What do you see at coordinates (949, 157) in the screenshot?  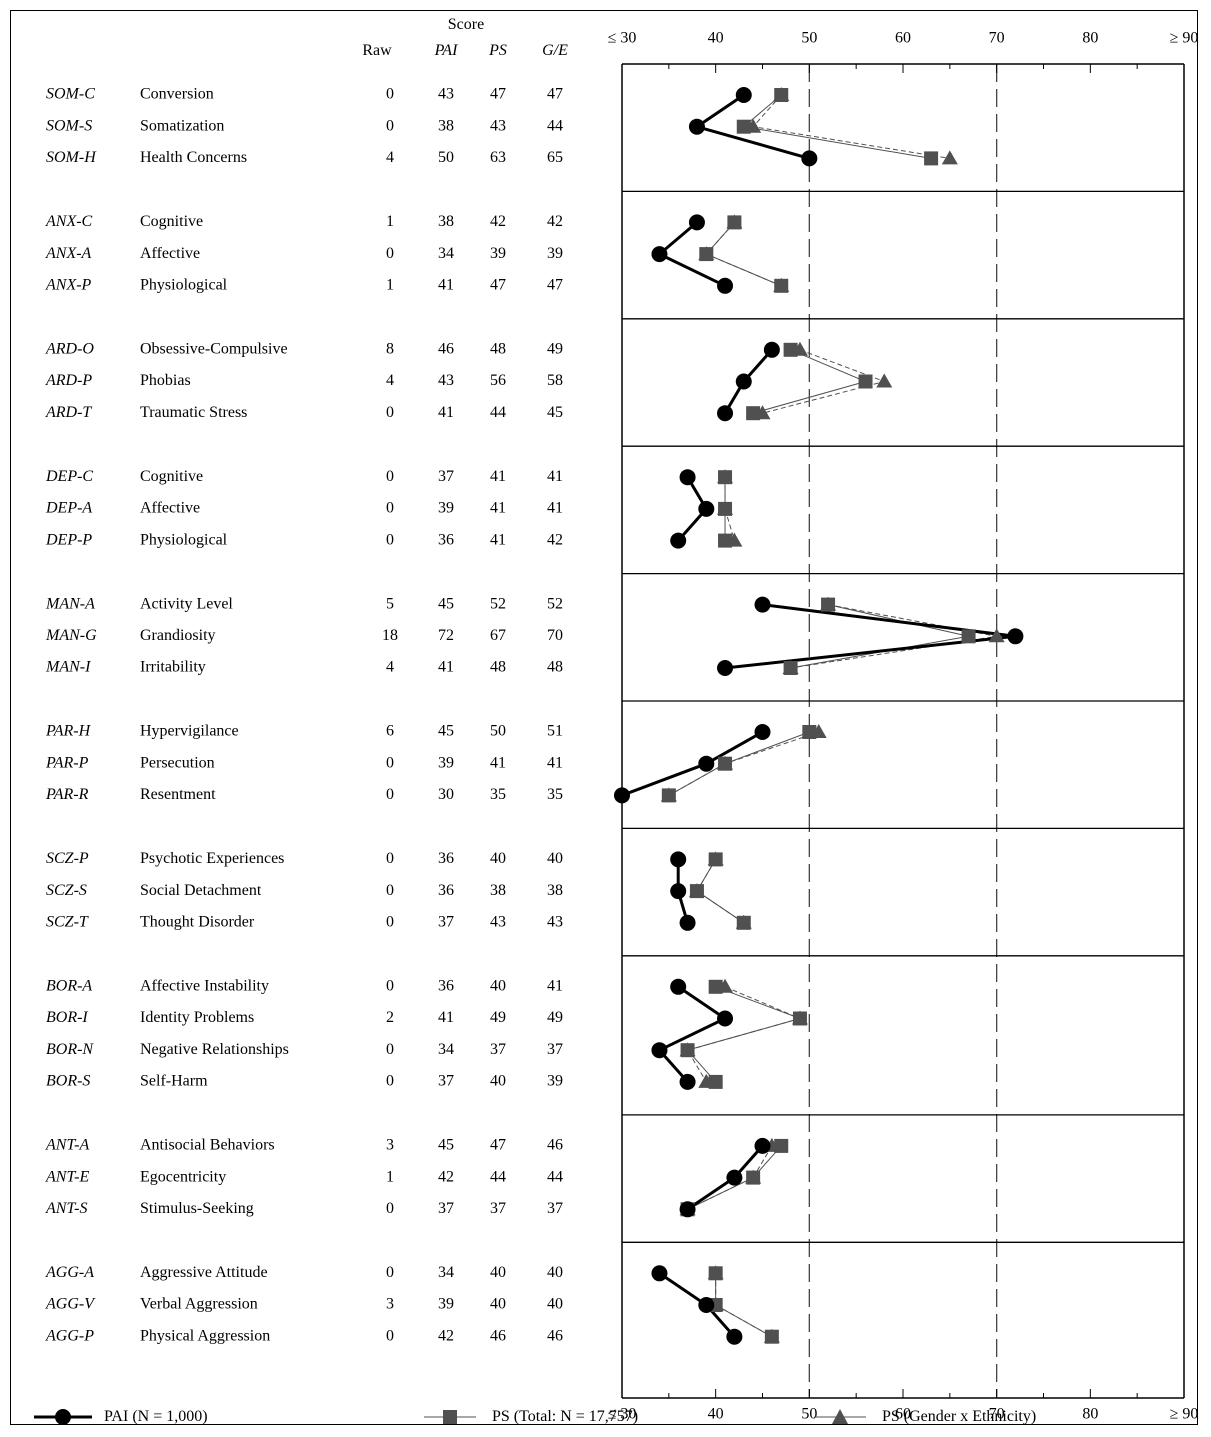 I see `ge-marker` at bounding box center [949, 157].